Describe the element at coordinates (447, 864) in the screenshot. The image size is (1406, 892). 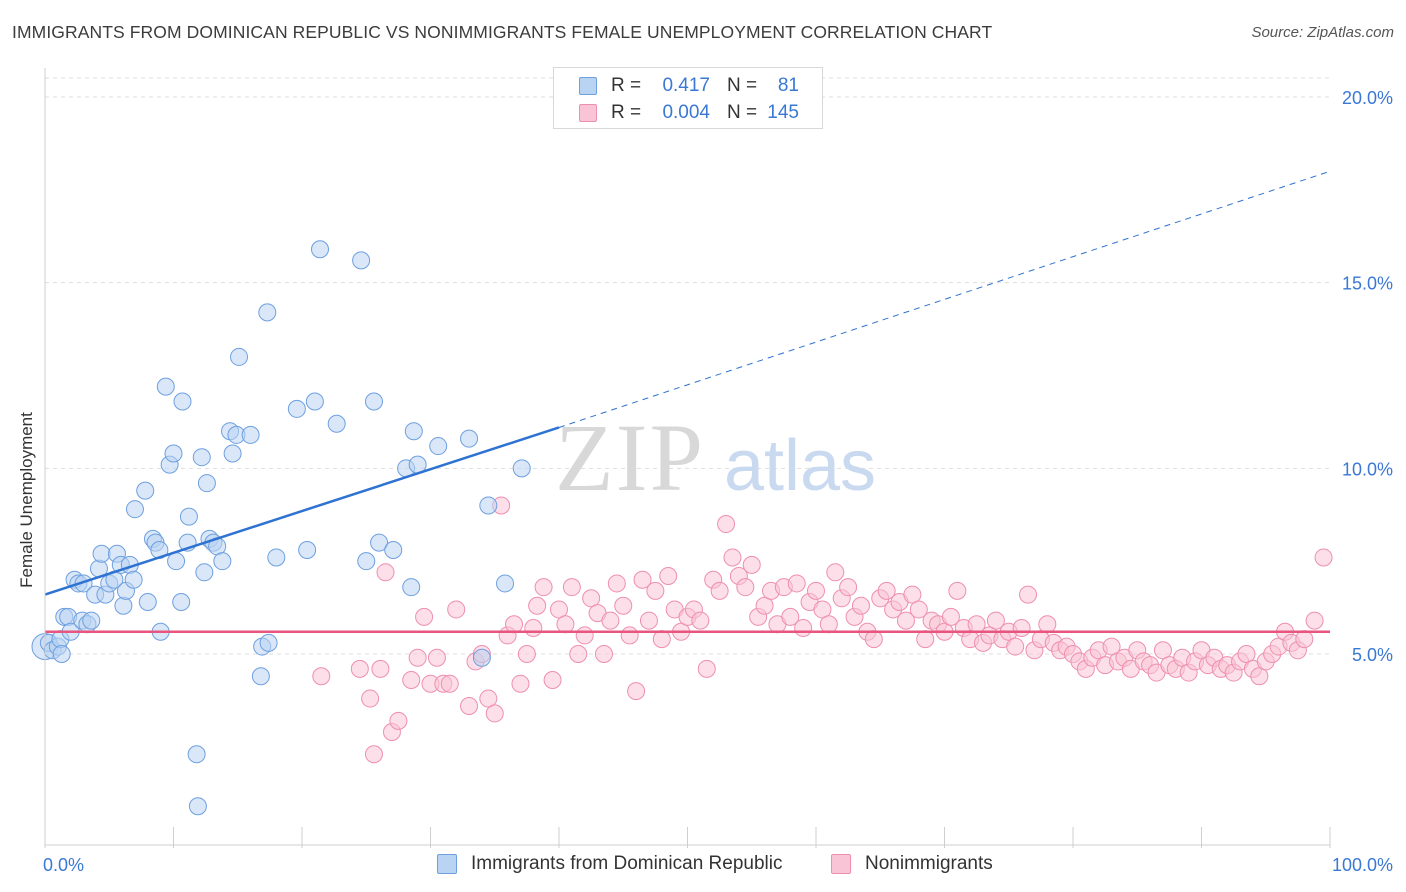
I see `legend-swatch-immigrants` at that location.